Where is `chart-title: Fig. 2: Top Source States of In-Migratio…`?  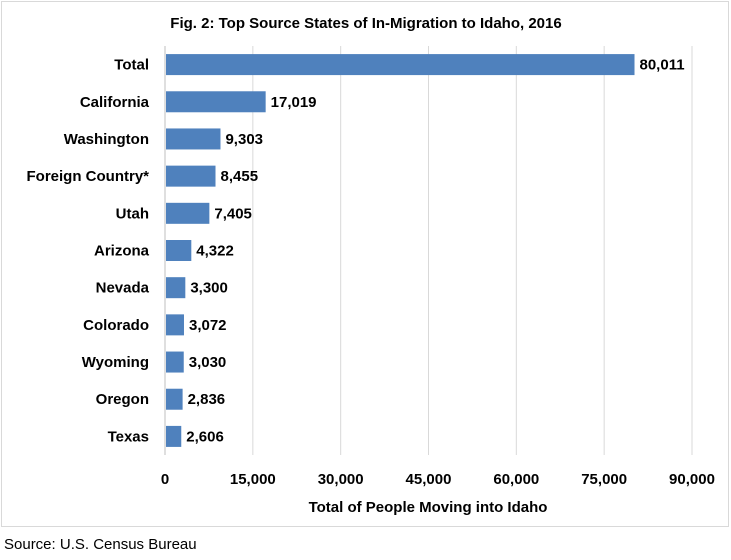 chart-title: Fig. 2: Top Source States of In-Migratio… is located at coordinates (365, 23).